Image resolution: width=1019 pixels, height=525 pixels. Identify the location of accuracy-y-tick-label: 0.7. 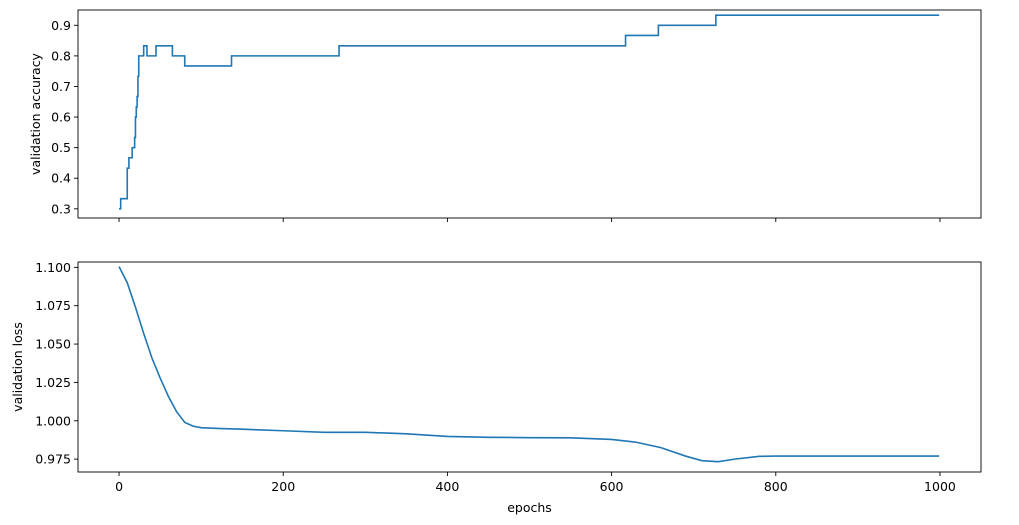
(61, 86).